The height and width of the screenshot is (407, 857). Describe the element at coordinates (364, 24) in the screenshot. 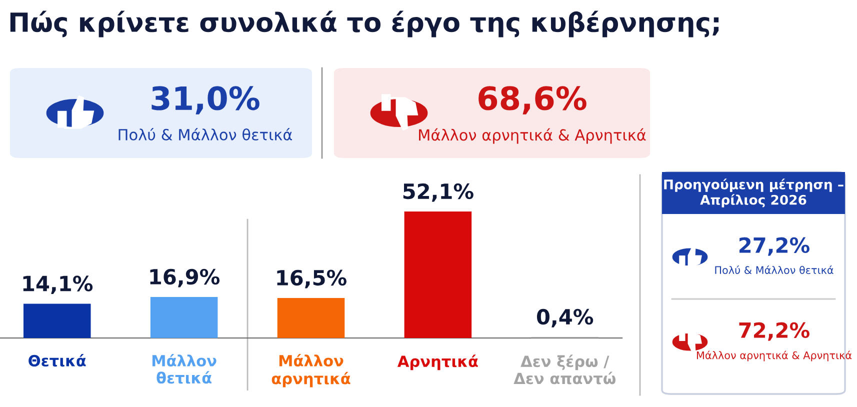

I see `chart-title: Πώς κρίνετε συνολικά το έργο της κυβέρνησης;` at that location.